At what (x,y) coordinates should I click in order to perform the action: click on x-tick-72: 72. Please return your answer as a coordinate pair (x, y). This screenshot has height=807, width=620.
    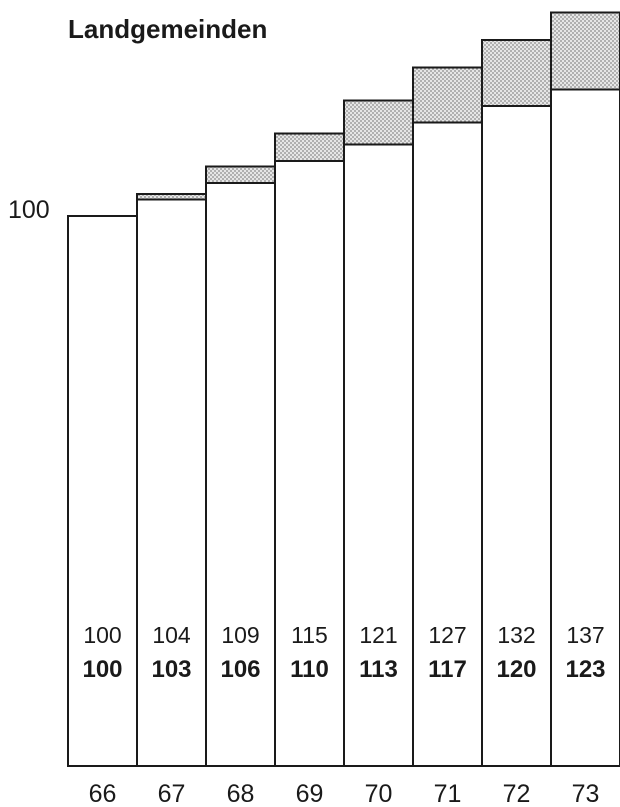
    Looking at the image, I should click on (517, 793).